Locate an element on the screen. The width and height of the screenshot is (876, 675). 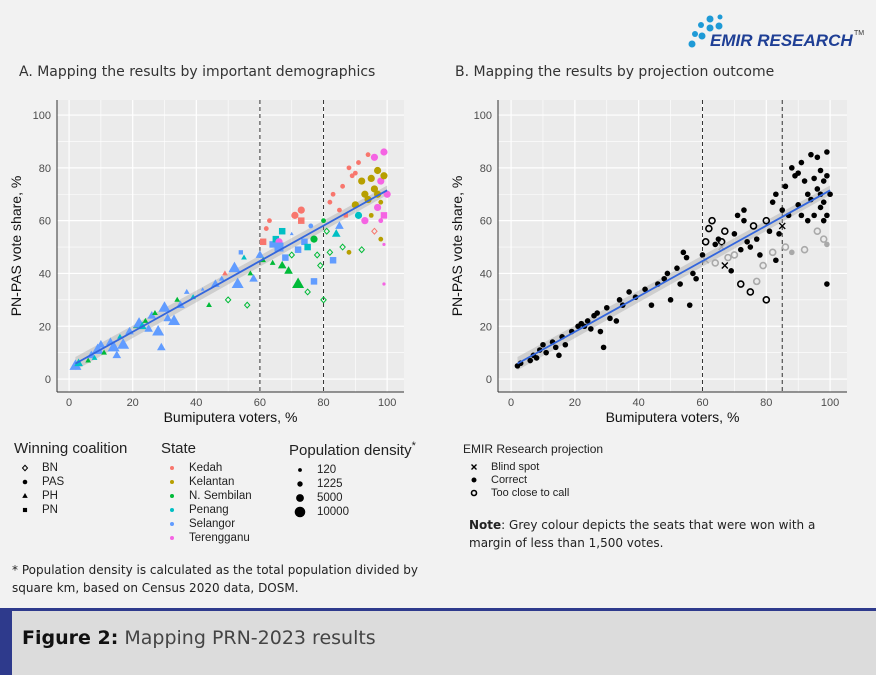
legend-item-blind-spot-symbol-icon is located at coordinates (474, 466).